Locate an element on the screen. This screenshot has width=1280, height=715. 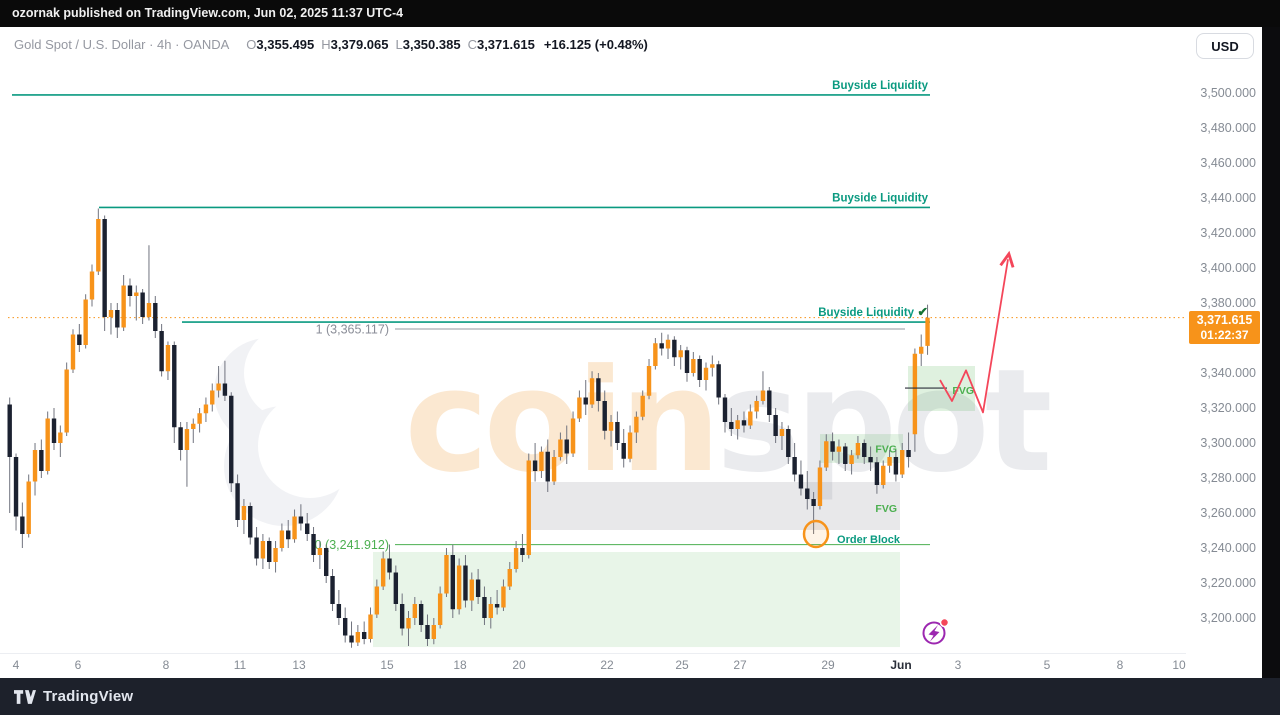
buyside-liquidity-label: Buyside Liquidity ✔ is located at coordinates (873, 312).